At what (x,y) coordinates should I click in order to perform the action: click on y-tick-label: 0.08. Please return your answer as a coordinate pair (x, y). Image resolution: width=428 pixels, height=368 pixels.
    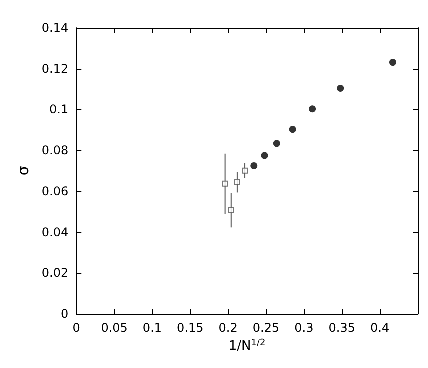
    Looking at the image, I should click on (55, 151).